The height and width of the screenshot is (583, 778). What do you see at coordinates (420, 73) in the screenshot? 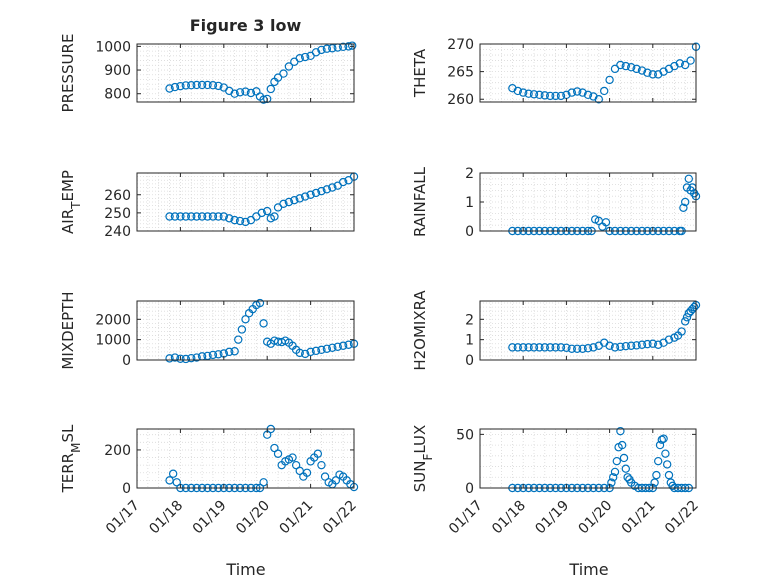
I see `y-axis-label: THETA` at bounding box center [420, 73].